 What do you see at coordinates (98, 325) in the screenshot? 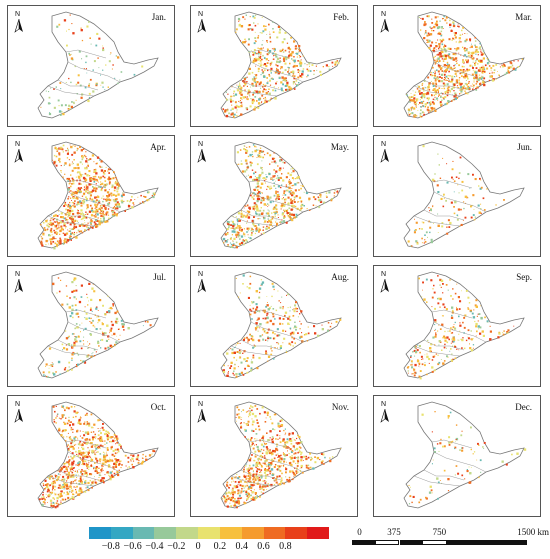
I see `region-outline` at bounding box center [98, 325].